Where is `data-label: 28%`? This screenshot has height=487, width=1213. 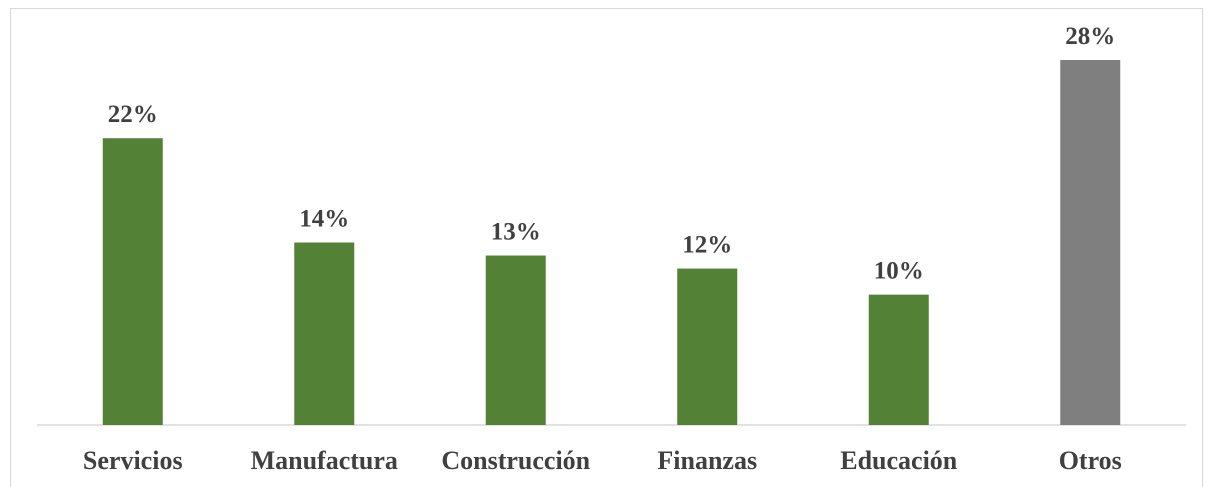
data-label: 28% is located at coordinates (1090, 36).